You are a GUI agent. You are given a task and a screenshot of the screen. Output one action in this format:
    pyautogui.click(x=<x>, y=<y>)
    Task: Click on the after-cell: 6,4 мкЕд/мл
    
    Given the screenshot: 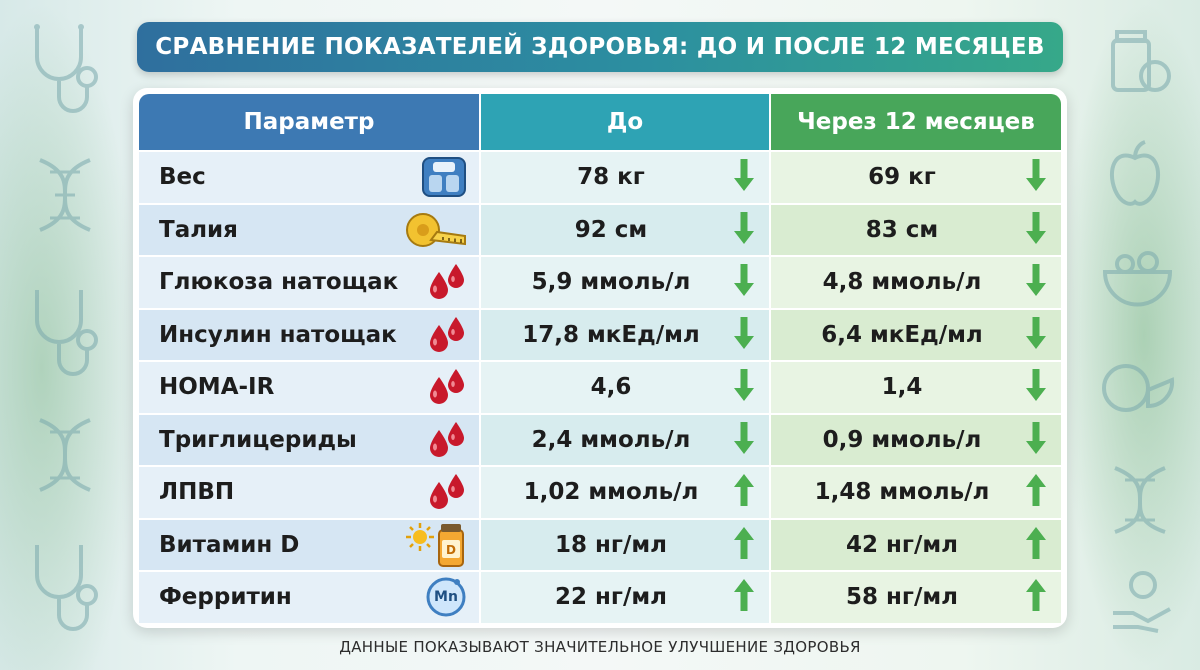 What is the action you would take?
    pyautogui.click(x=915, y=334)
    